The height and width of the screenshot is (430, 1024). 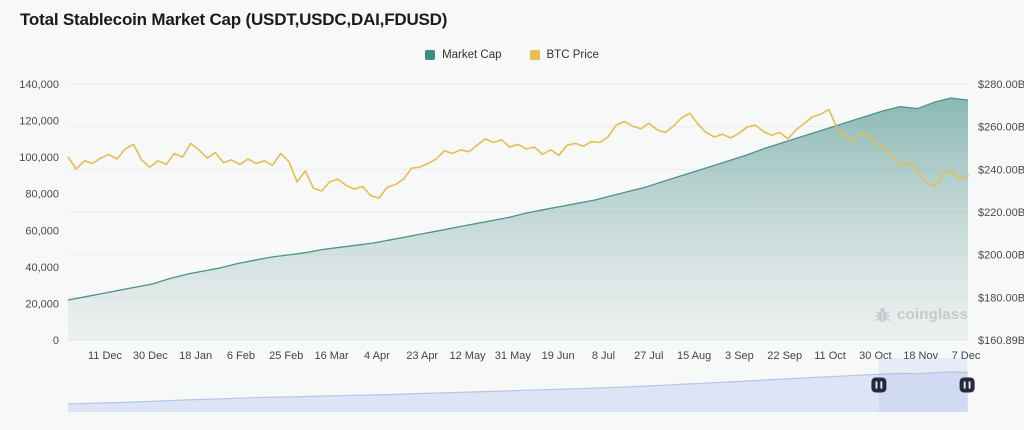 I want to click on x-tick-label: 15 Aug, so click(x=694, y=356).